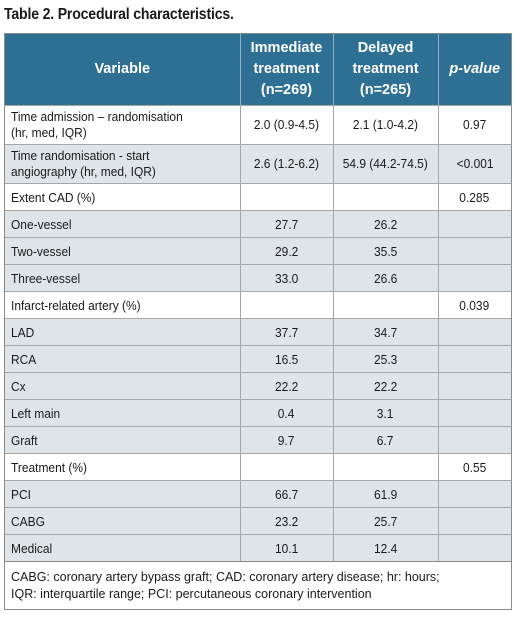 The height and width of the screenshot is (636, 514). What do you see at coordinates (287, 224) in the screenshot?
I see `immediate-value: 27.7` at bounding box center [287, 224].